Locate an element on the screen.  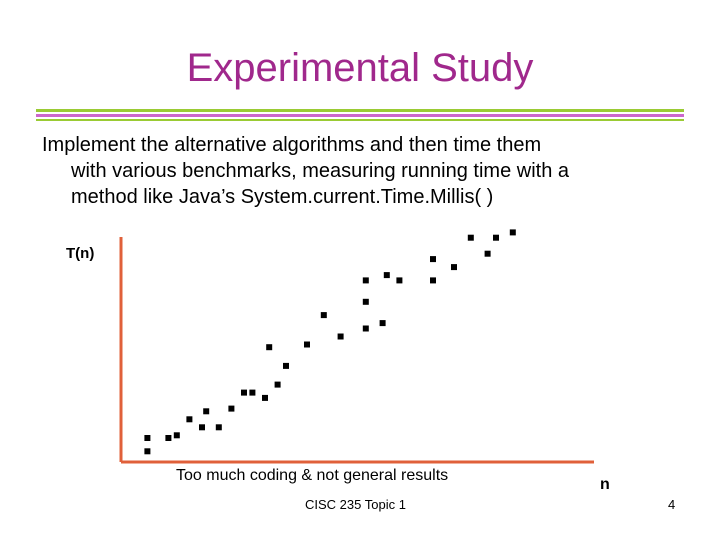
page-number: 4 is located at coordinates (672, 504).